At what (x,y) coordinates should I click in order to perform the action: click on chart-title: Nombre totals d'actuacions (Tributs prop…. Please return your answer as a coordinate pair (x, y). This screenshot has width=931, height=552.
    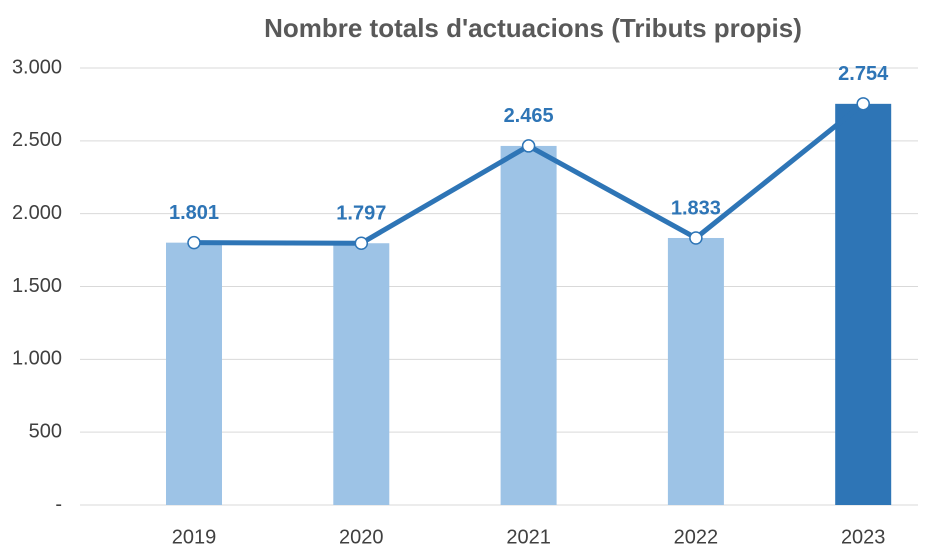
    Looking at the image, I should click on (533, 28).